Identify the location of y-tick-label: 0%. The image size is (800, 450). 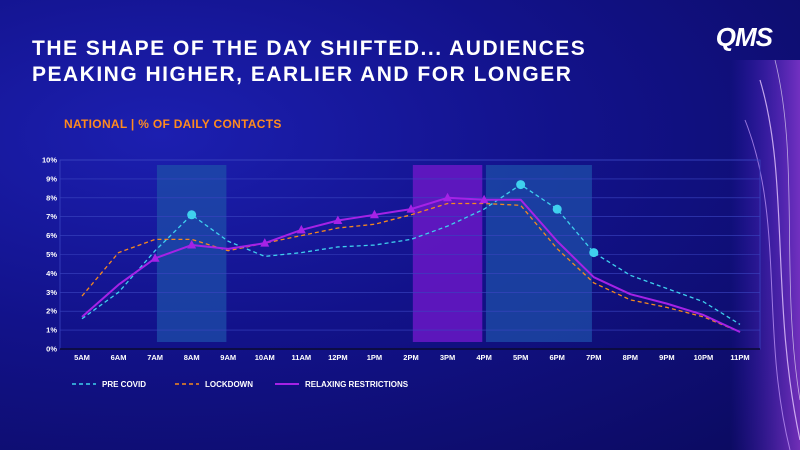
(51, 349).